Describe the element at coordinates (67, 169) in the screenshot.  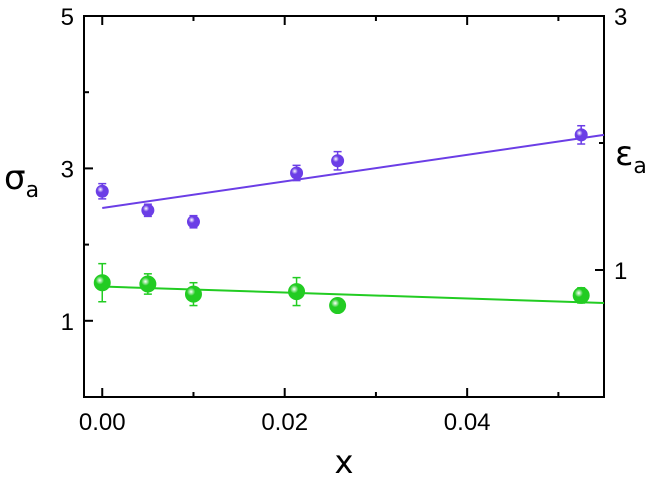
I see `y-left-tick-label: 3` at that location.